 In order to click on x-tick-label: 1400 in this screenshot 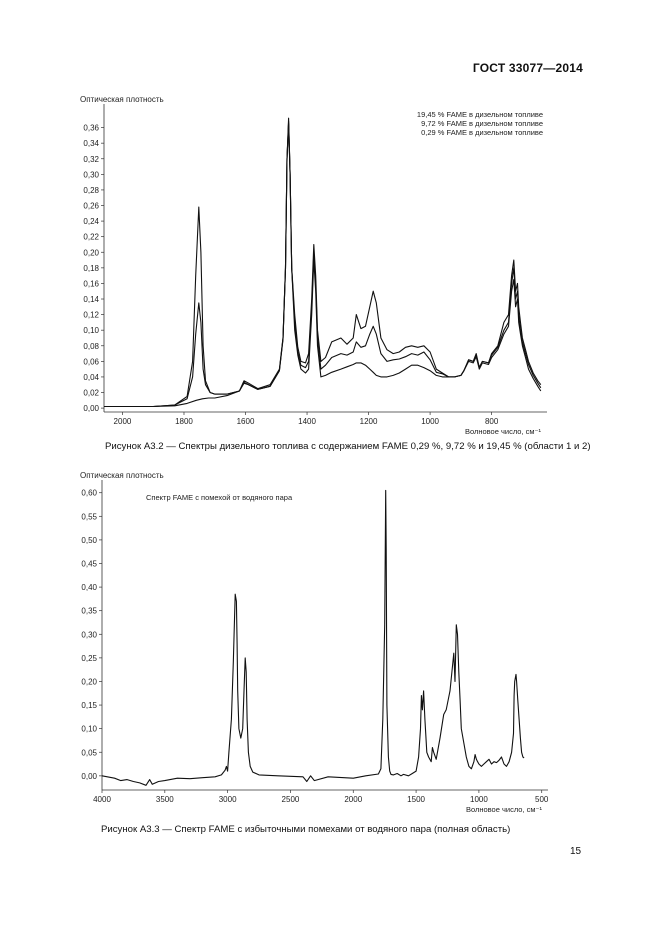, I will do `click(307, 421)`.